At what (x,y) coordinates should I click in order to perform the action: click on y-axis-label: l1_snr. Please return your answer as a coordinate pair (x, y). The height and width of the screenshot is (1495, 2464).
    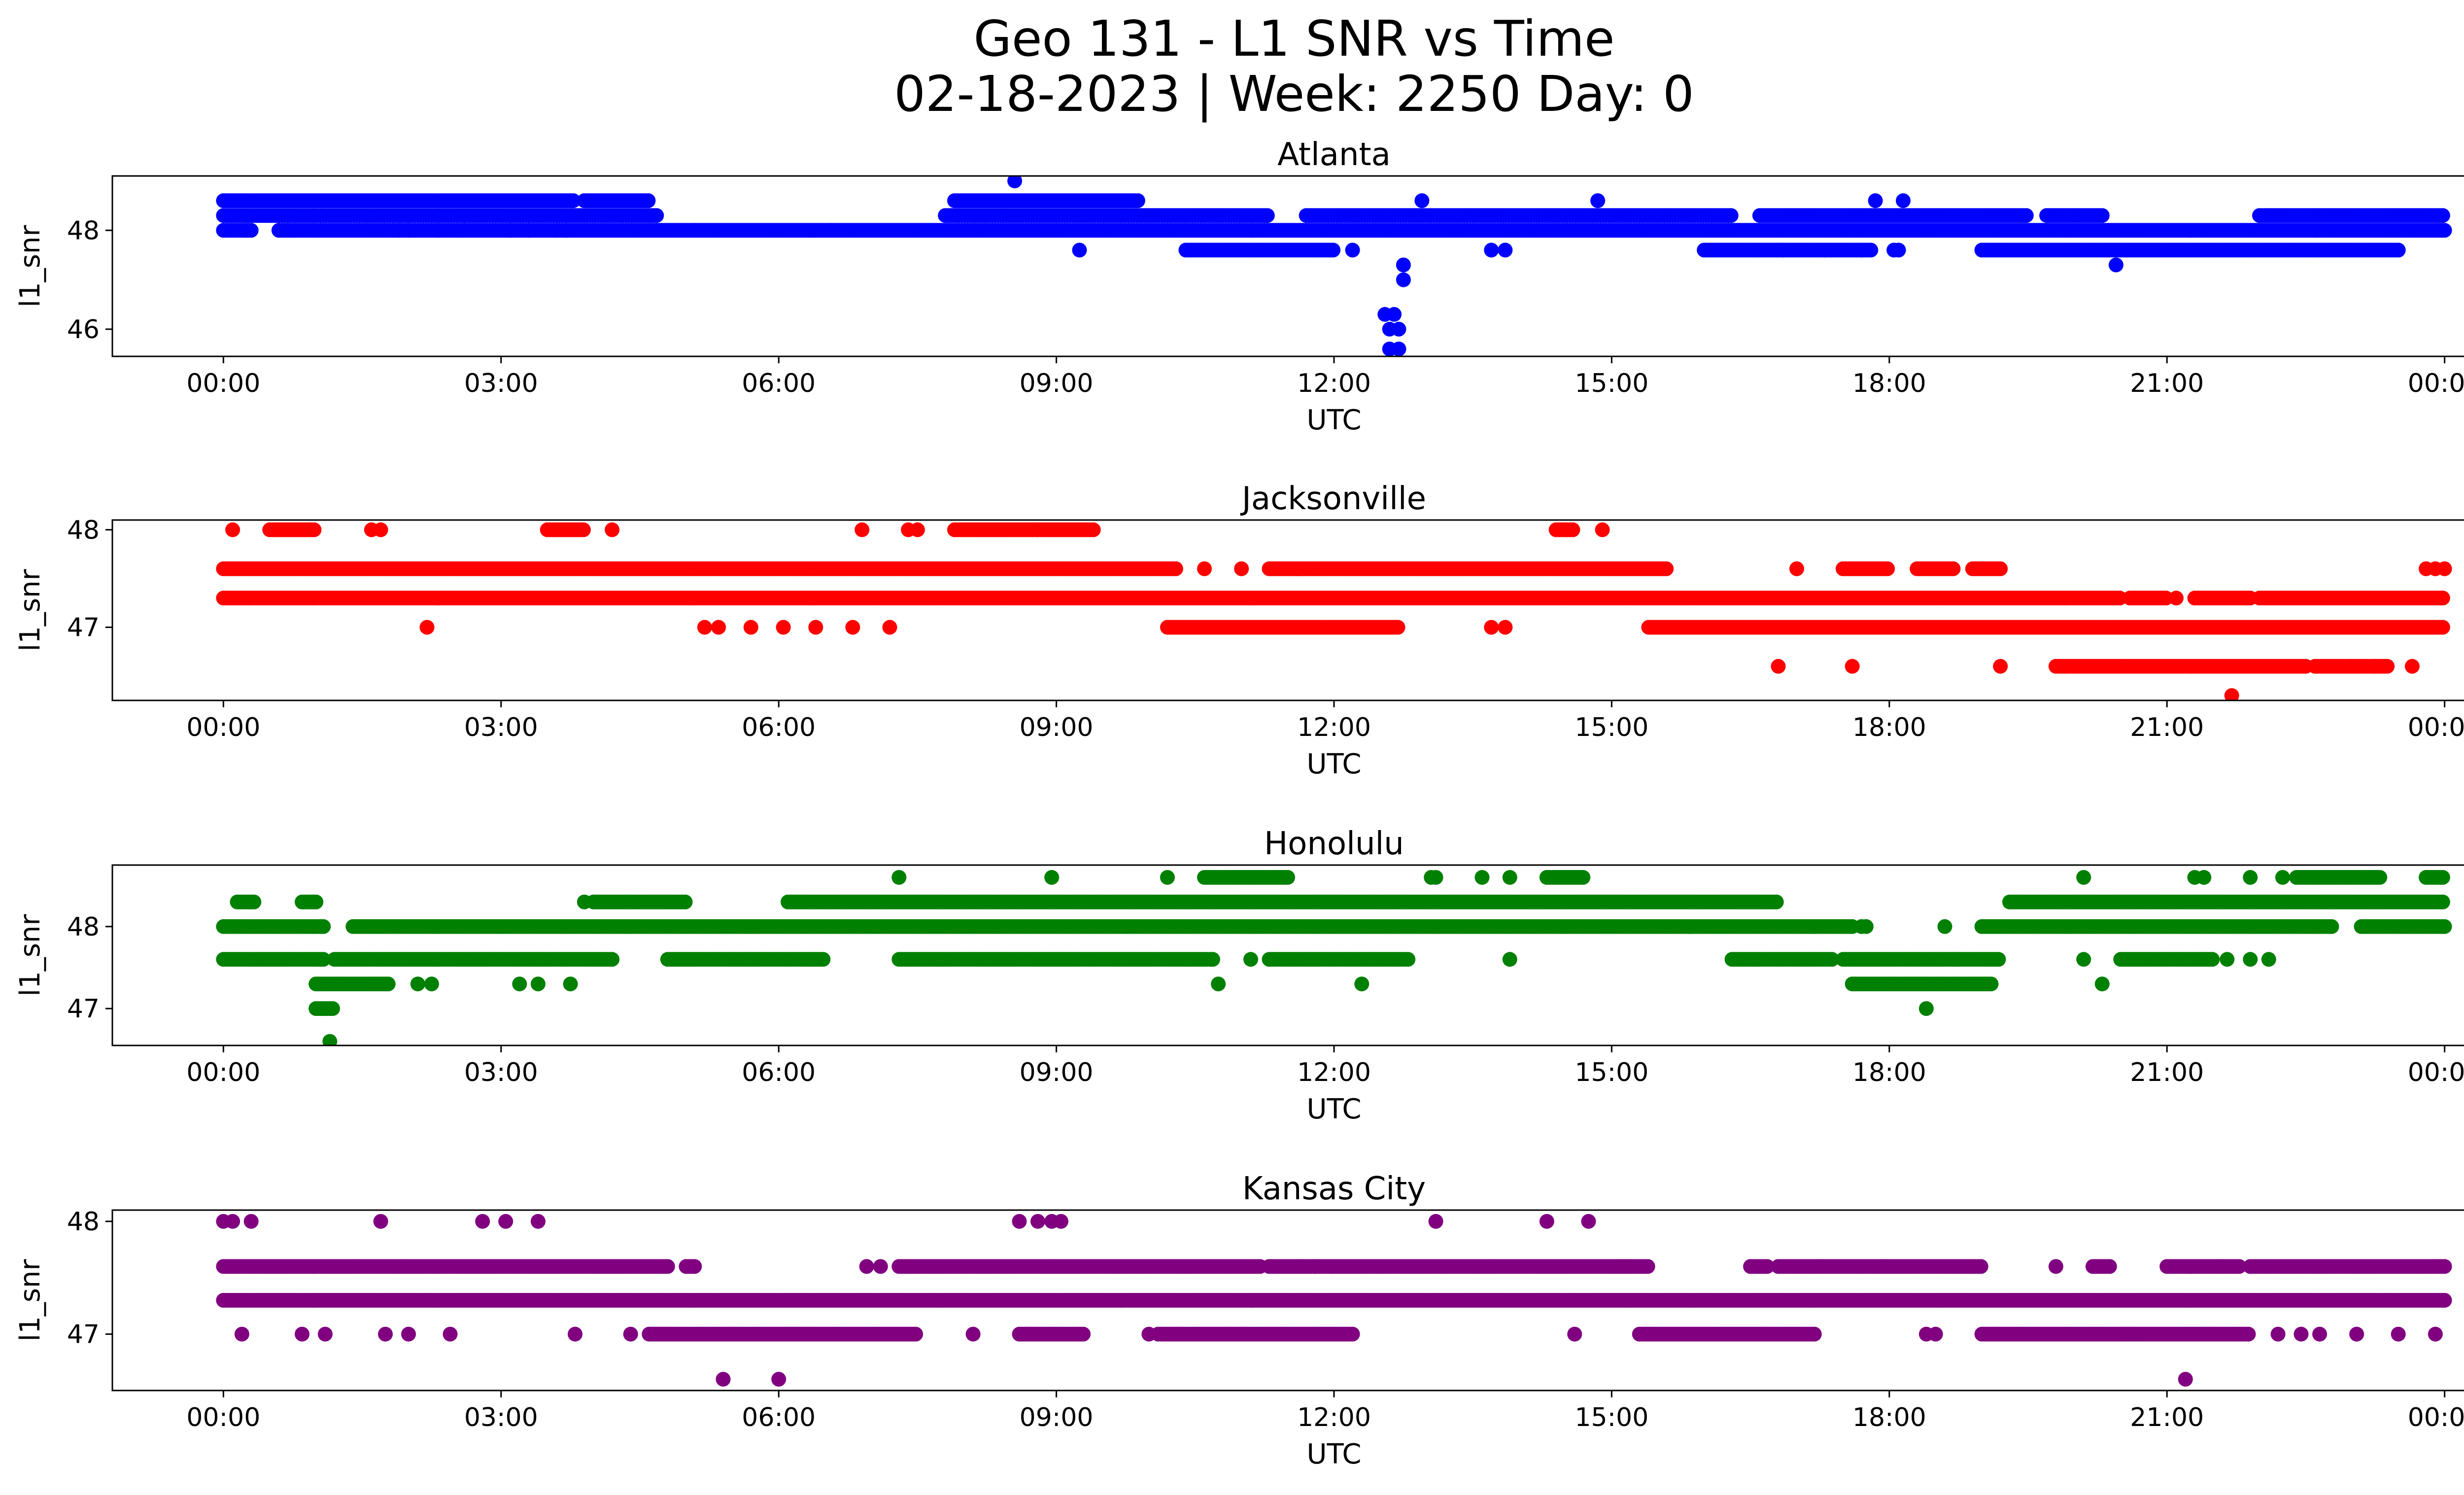
    Looking at the image, I should click on (30, 266).